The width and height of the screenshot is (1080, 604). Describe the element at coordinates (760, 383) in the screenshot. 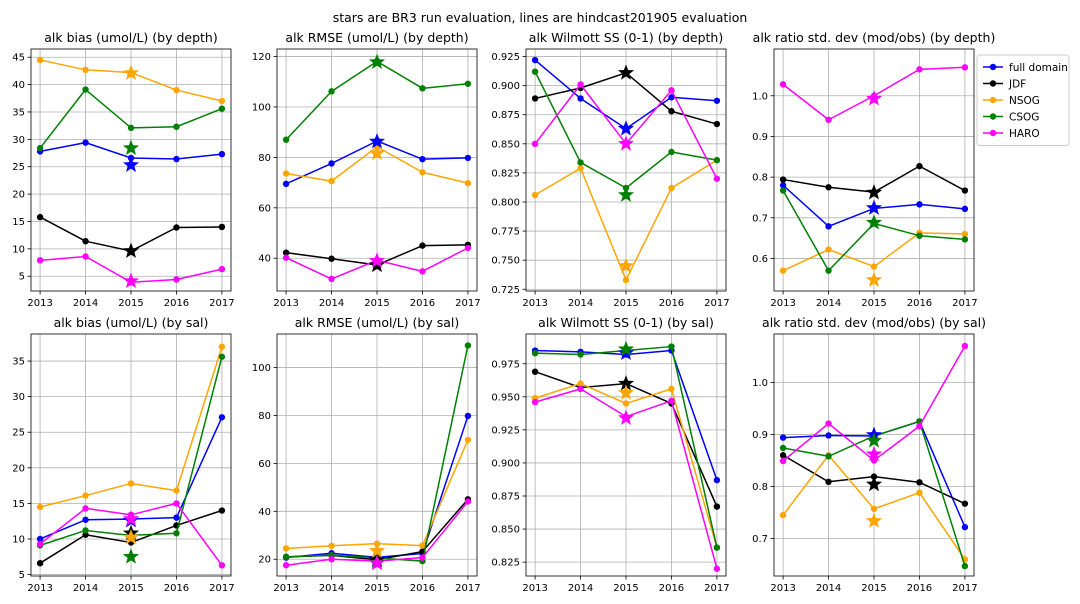

I see `y-tick-label: 1.0` at that location.